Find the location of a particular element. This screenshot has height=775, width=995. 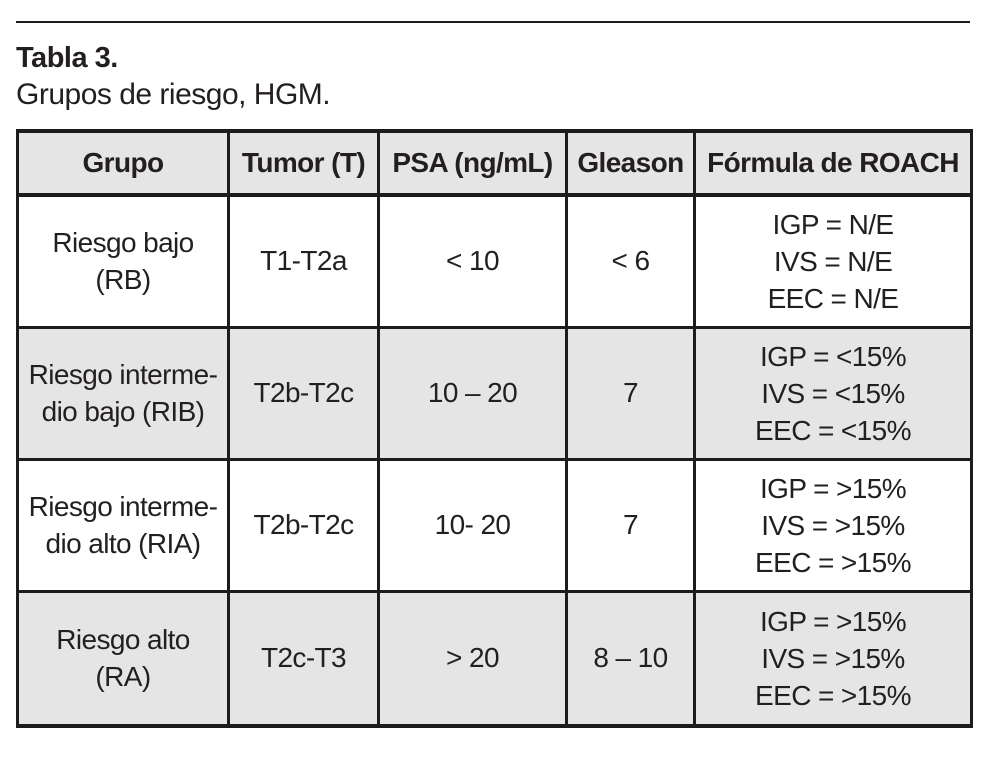

formula-igp: IGP = <15% is located at coordinates (833, 356).